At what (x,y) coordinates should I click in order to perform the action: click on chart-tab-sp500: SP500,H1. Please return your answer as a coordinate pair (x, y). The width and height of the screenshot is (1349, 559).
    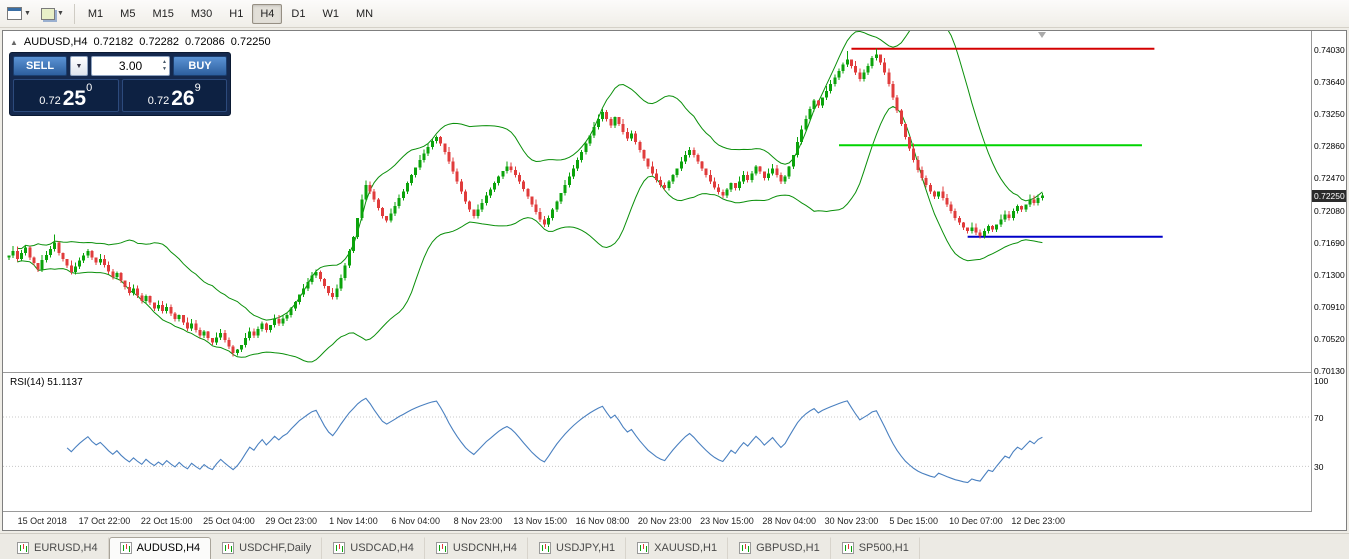
    Looking at the image, I should click on (875, 548).